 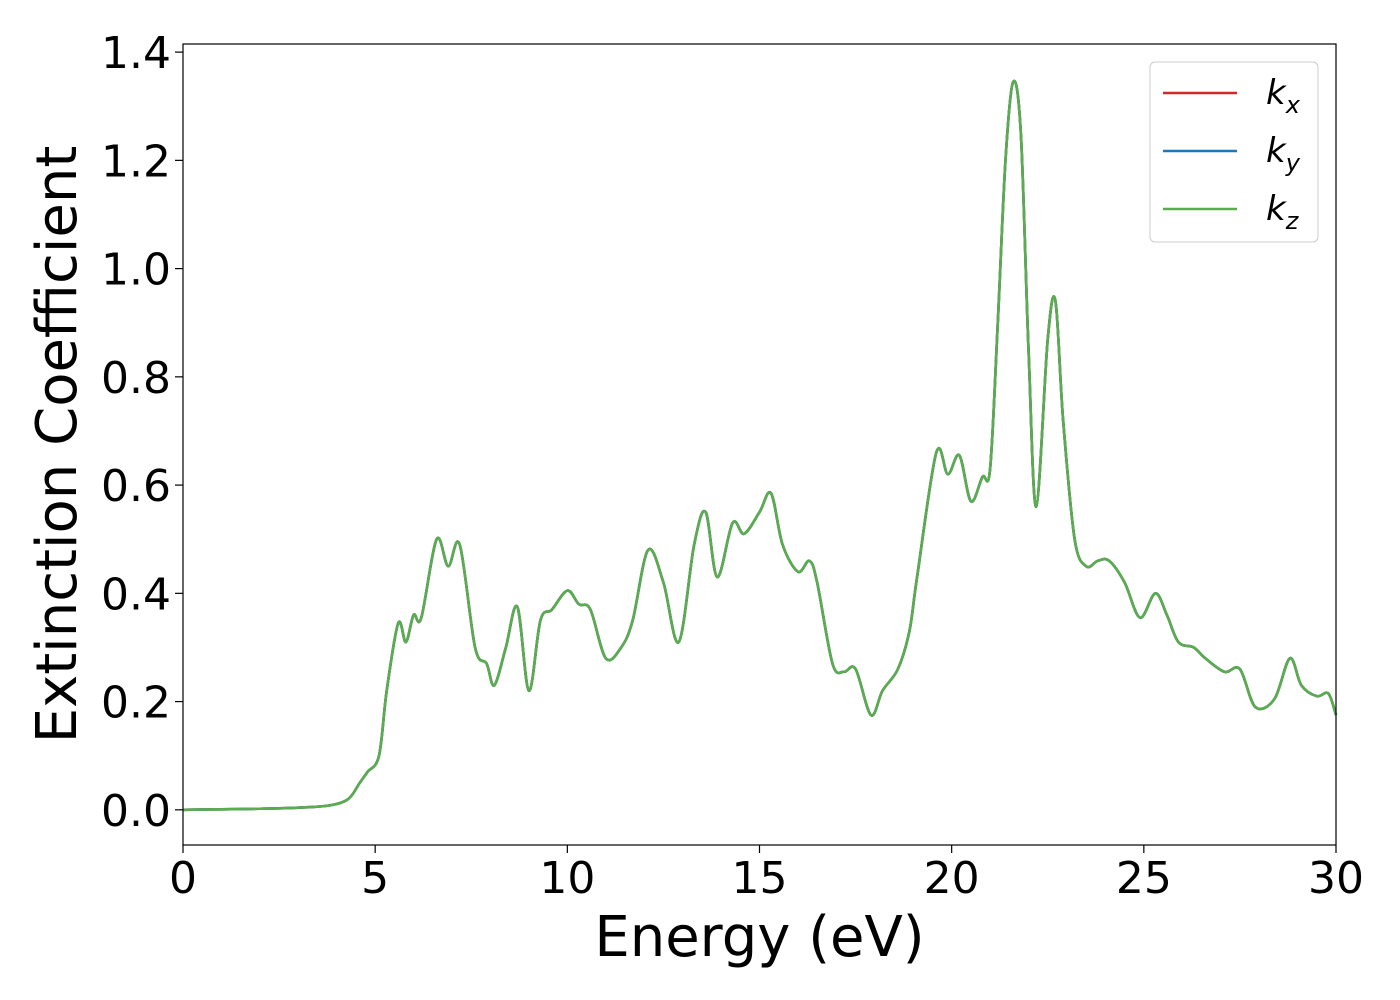 I want to click on y-tick-label: 0.4, so click(x=136, y=594).